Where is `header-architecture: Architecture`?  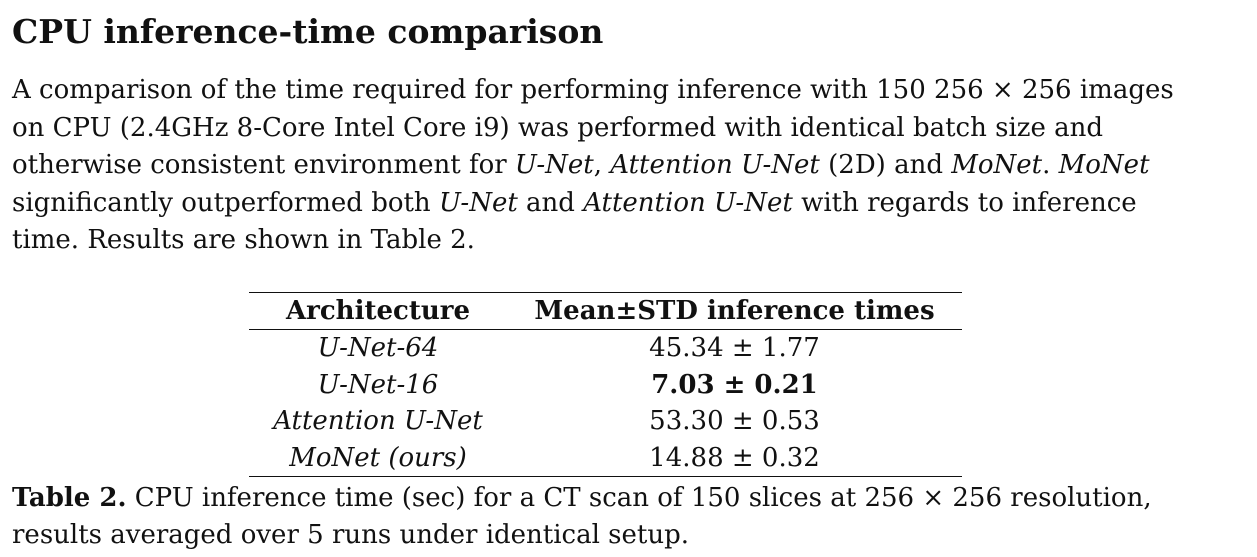
header-architecture: Architecture is located at coordinates (378, 311).